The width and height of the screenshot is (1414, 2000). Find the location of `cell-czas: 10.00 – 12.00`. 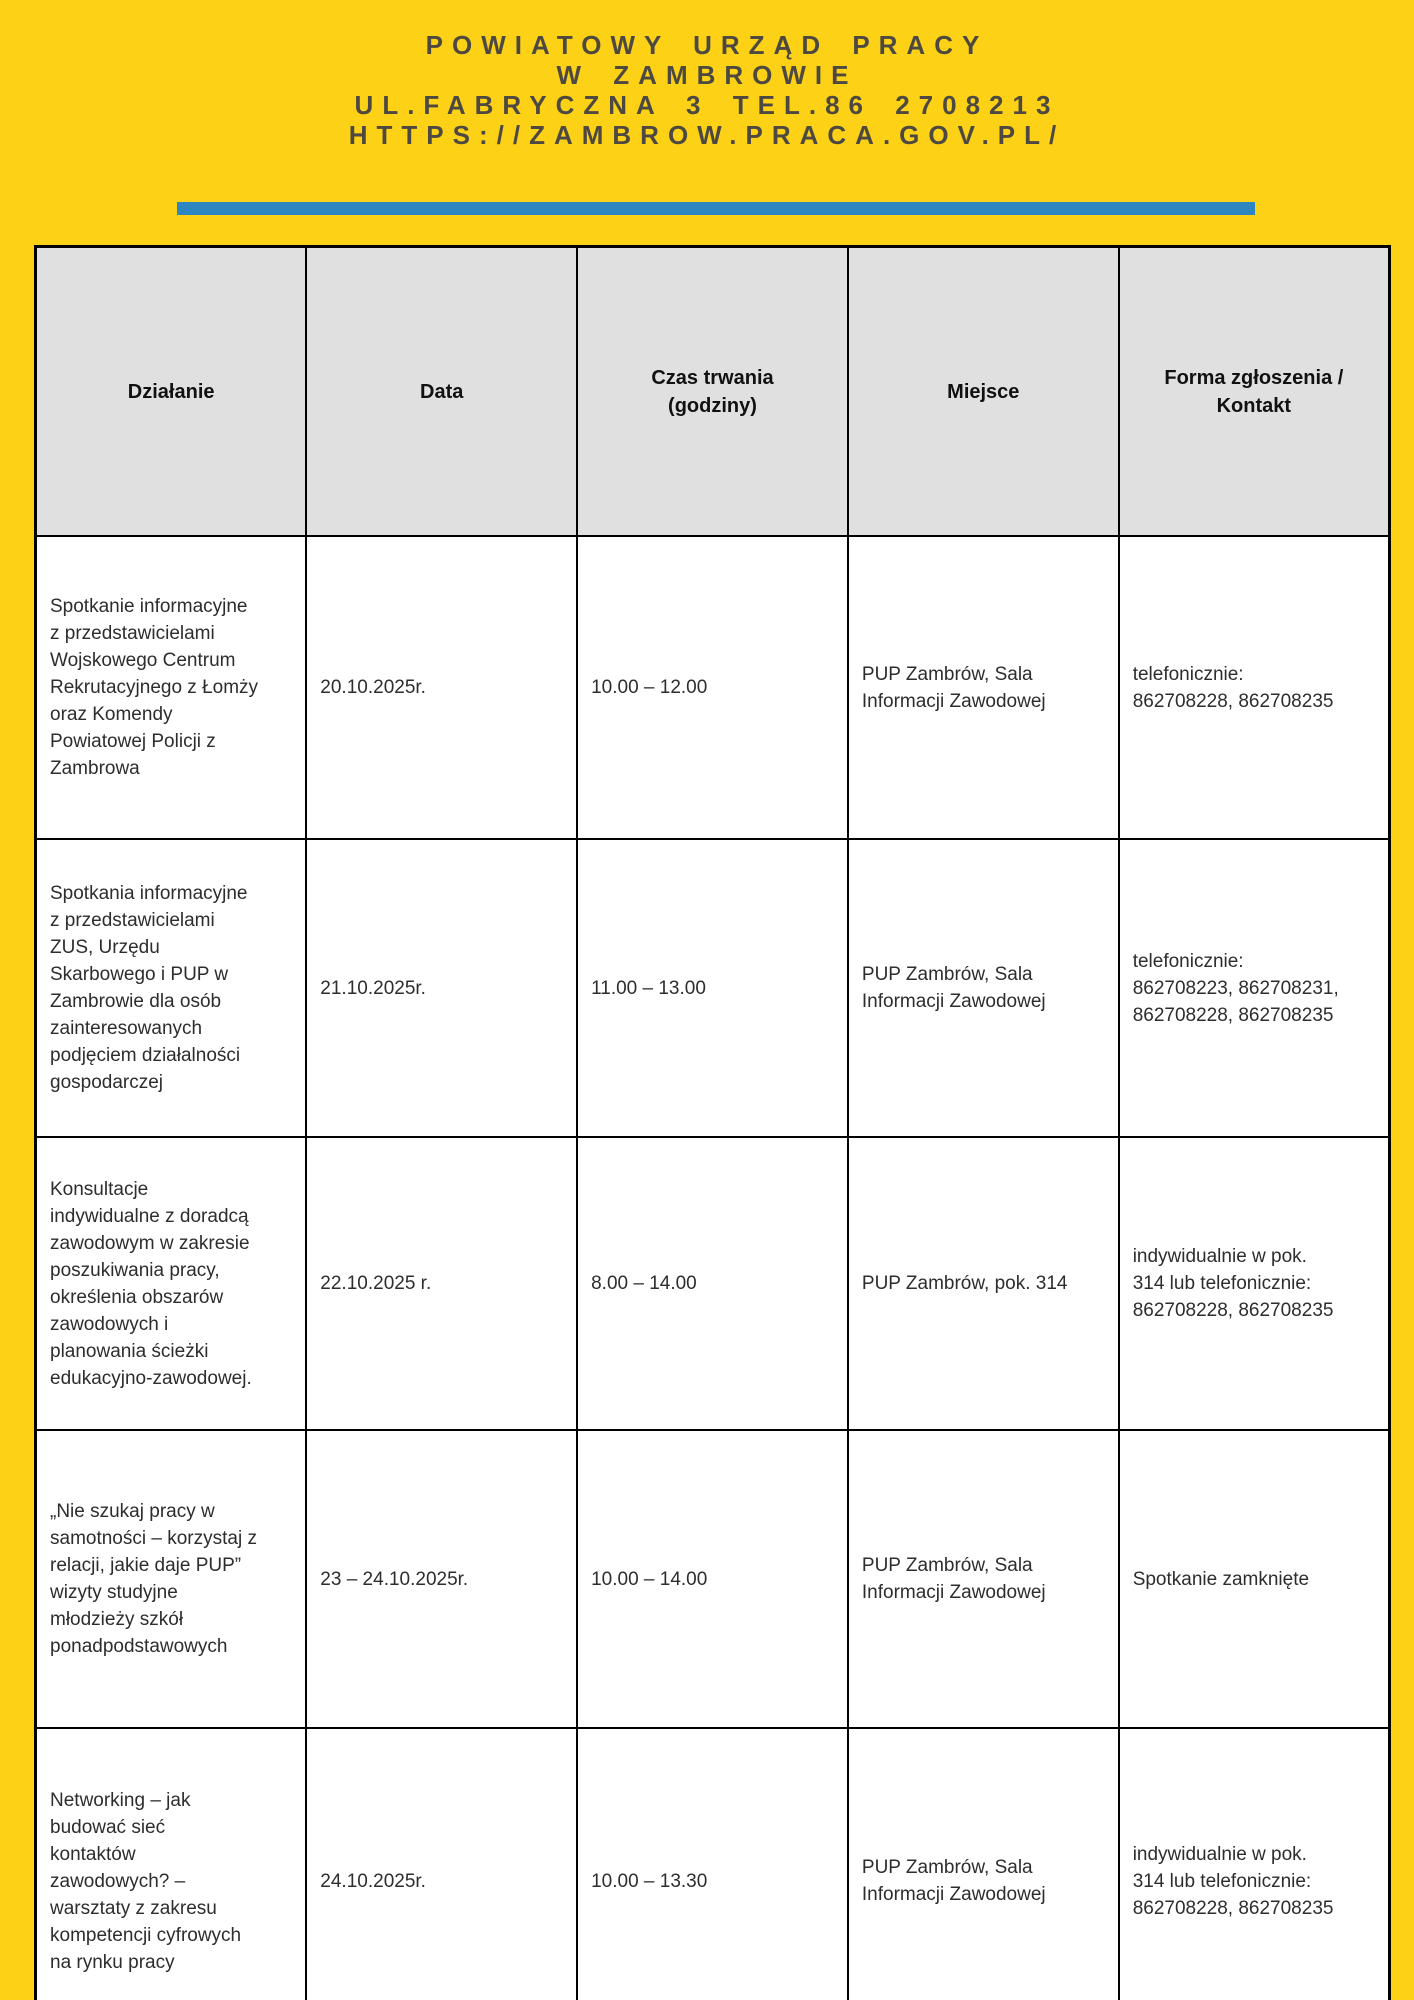

cell-czas: 10.00 – 12.00 is located at coordinates (712, 687).